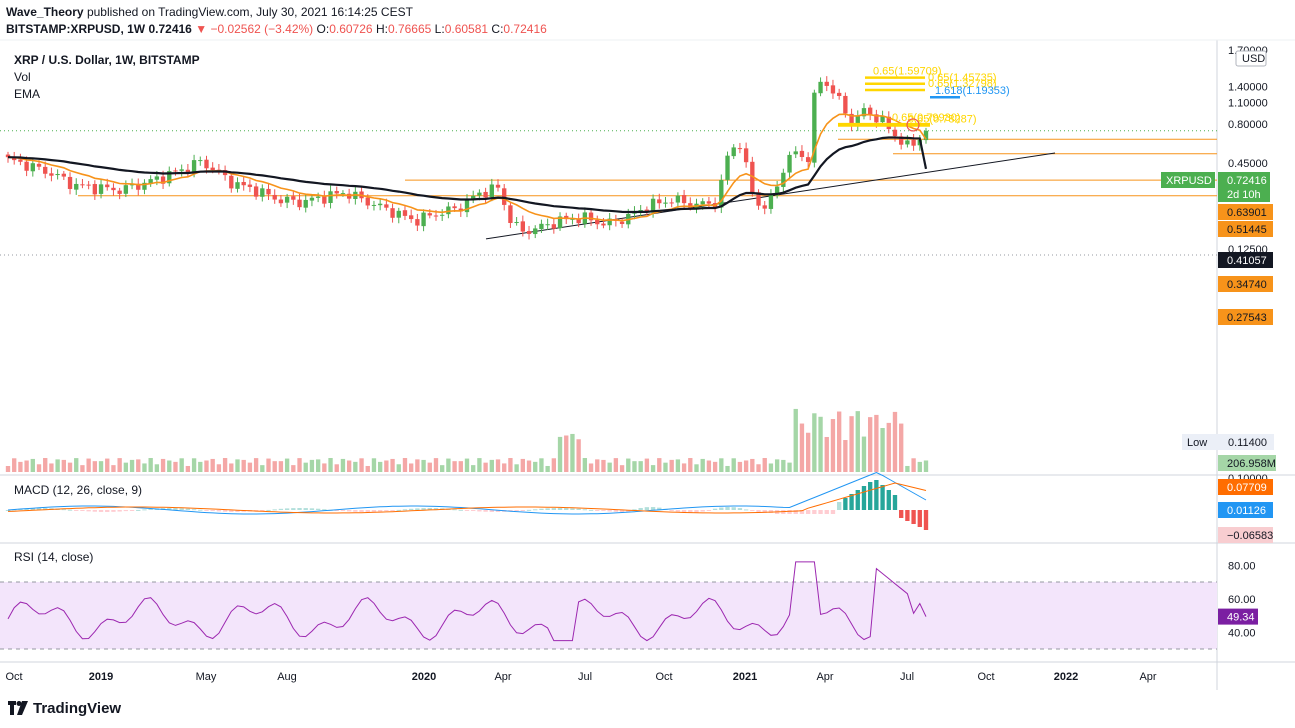  Describe the element at coordinates (45, 12) in the screenshot. I see `publisher-name: Wave_Theory` at that location.